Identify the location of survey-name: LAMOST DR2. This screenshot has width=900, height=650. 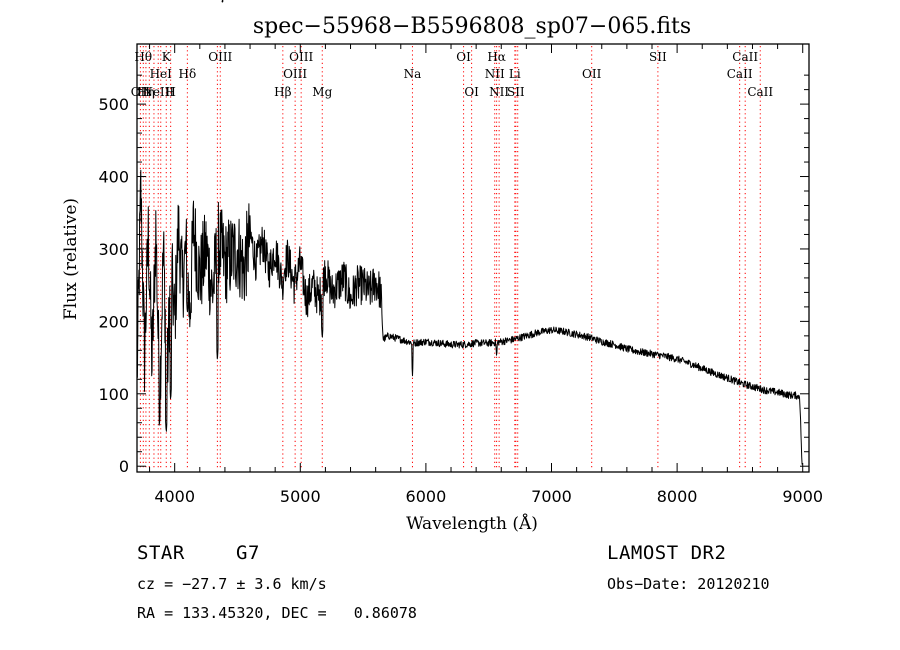
(667, 553).